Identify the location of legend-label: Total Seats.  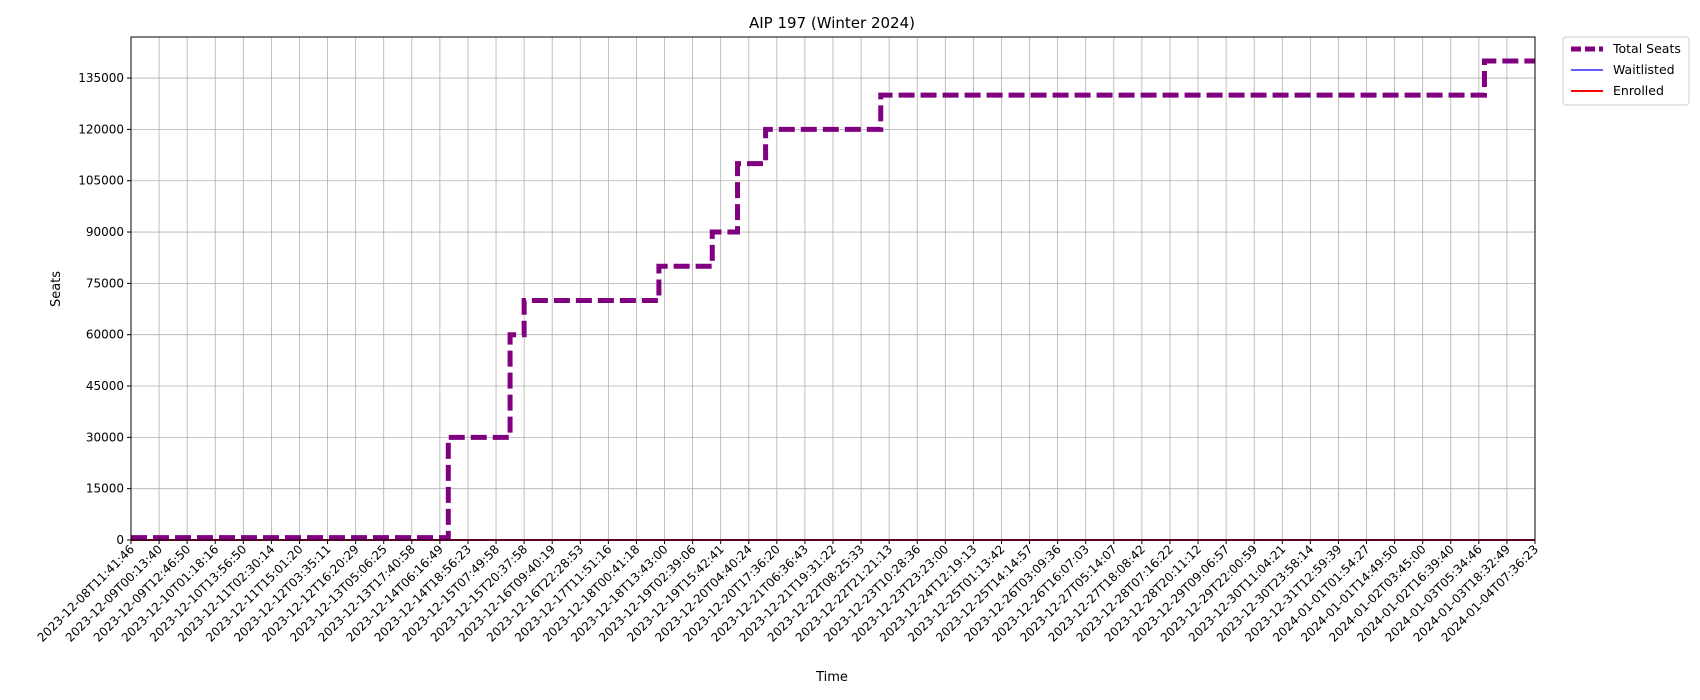
(1646, 48).